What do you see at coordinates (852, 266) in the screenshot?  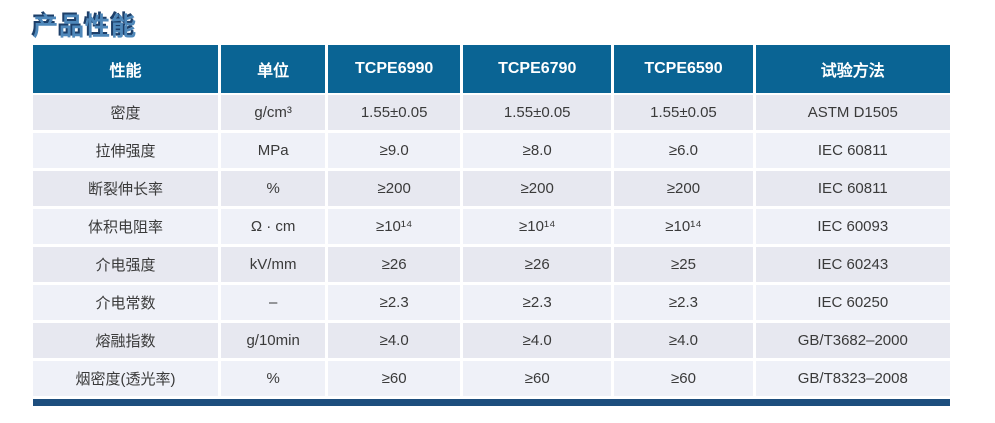 I see `table-cell: IEC 60243` at bounding box center [852, 266].